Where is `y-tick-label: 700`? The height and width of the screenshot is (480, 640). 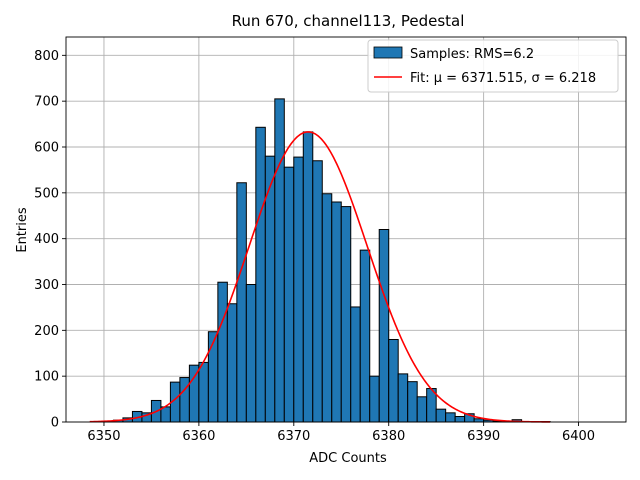 y-tick-label: 700 is located at coordinates (46, 102).